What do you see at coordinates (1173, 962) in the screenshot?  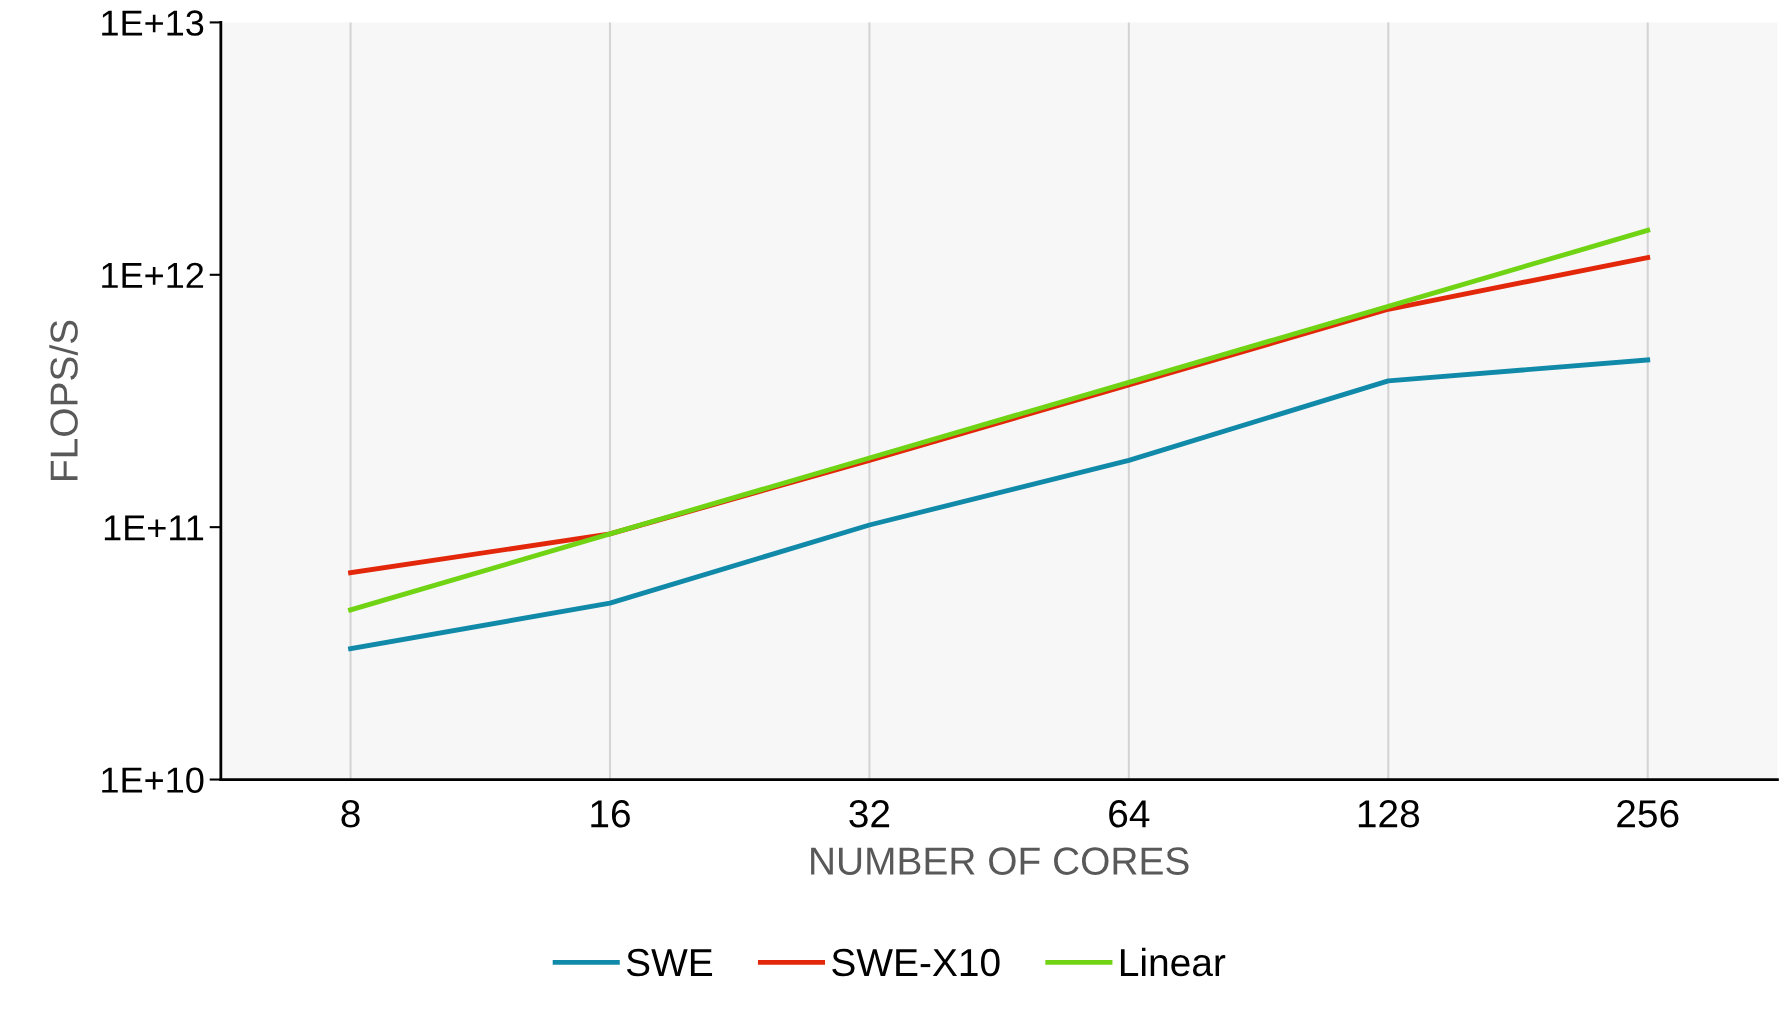 I see `legend-label: Linear` at bounding box center [1173, 962].